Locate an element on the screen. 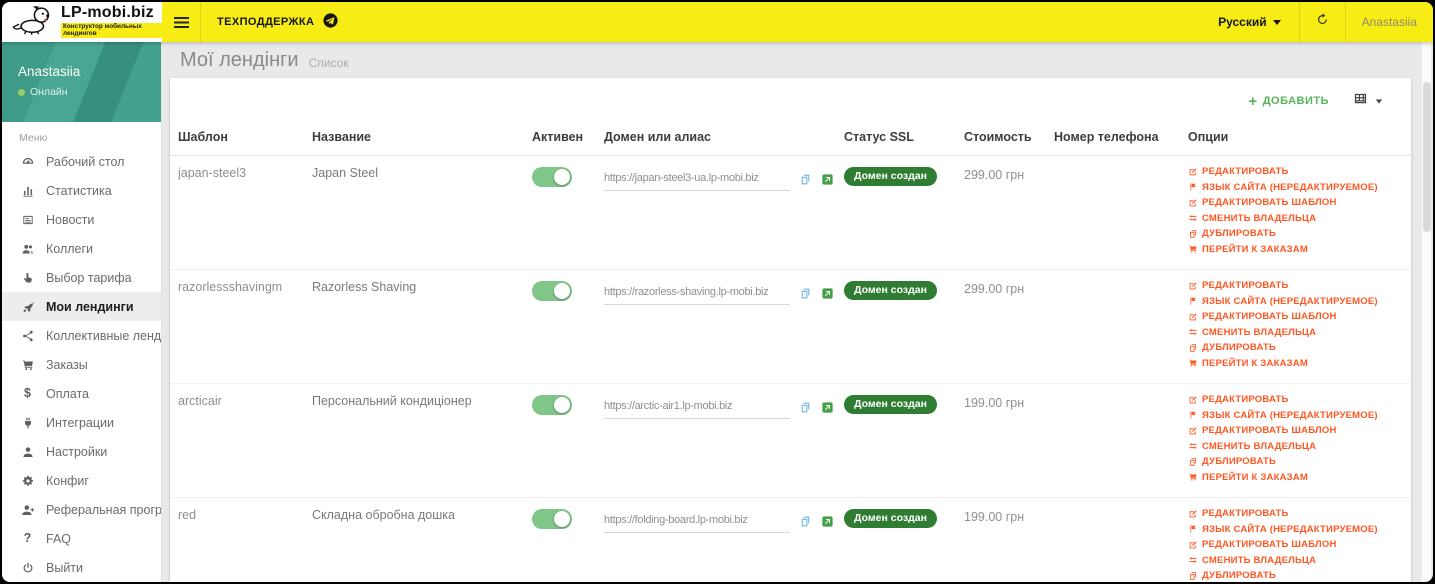 The width and height of the screenshot is (1435, 584). sidebar-item-faq: ? FAQ is located at coordinates (81, 538).